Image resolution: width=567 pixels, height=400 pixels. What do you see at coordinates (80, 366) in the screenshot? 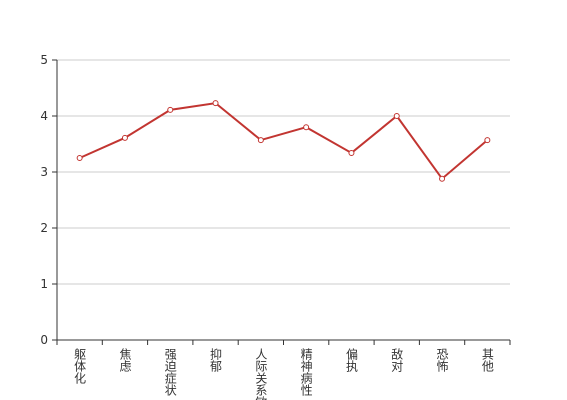
I see `x-tick-label: 躯体化` at bounding box center [80, 366].